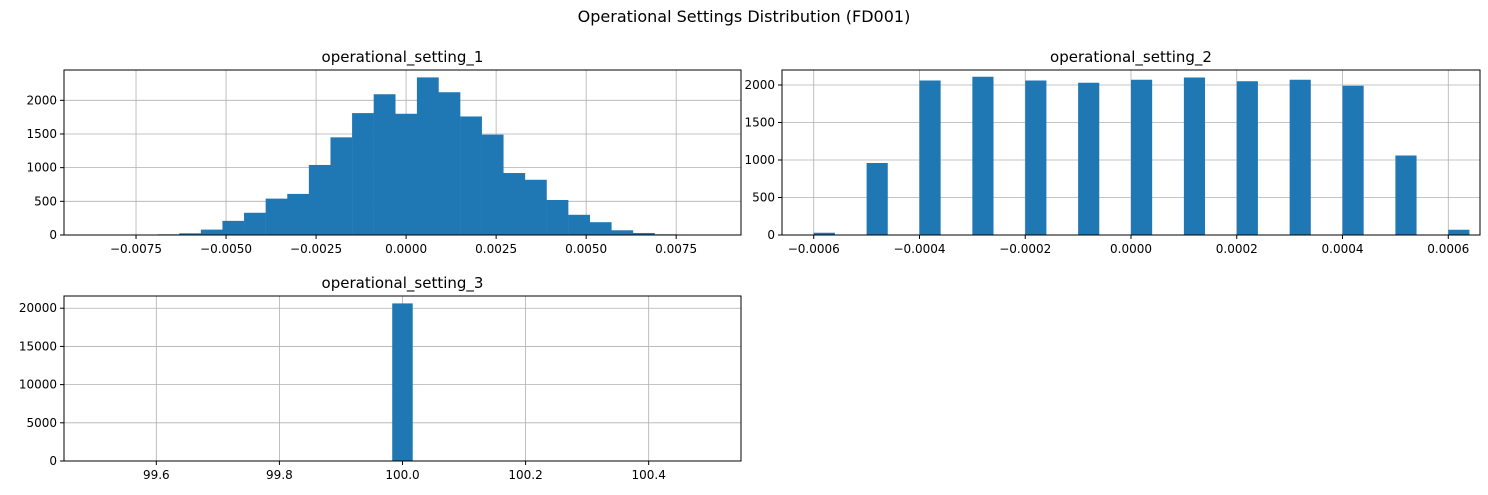 This screenshot has height=495, width=1488. What do you see at coordinates (402, 475) in the screenshot?
I see `x-tick-label: 100.0` at bounding box center [402, 475].